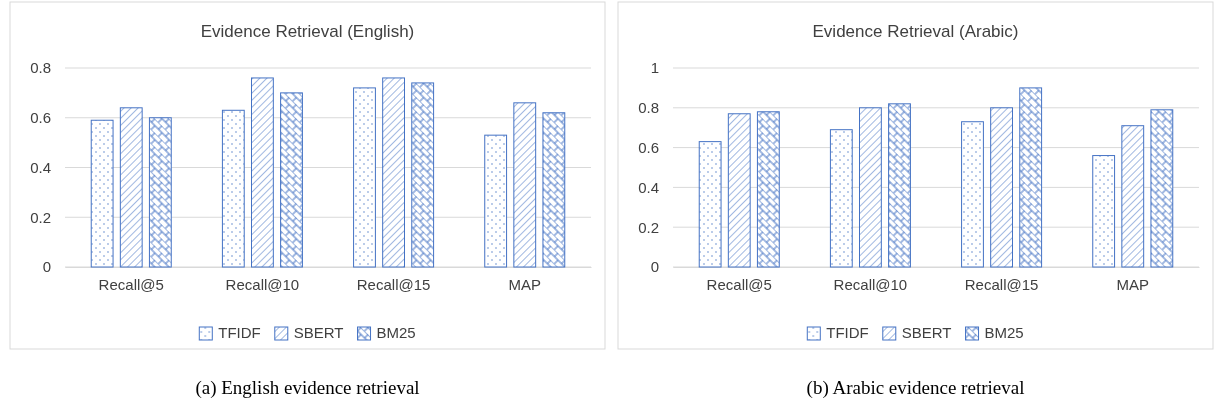 The height and width of the screenshot is (414, 1218). Describe the element at coordinates (307, 31) in the screenshot. I see `chart-title: Evidence Retrieval (English)` at that location.